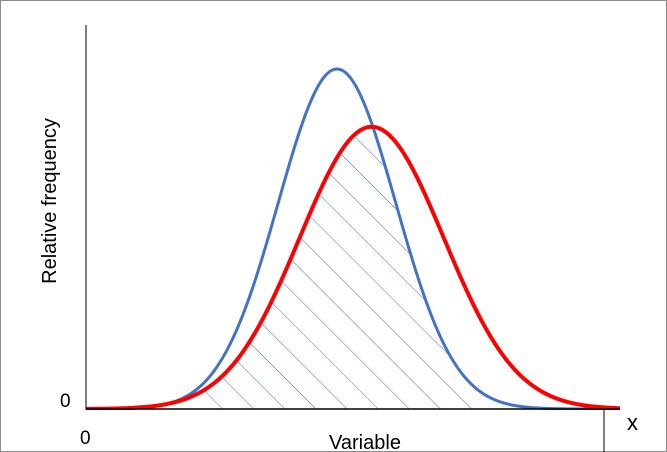 Image resolution: width=667 pixels, height=452 pixels. I want to click on x-axis-end-label: x, so click(632, 422).